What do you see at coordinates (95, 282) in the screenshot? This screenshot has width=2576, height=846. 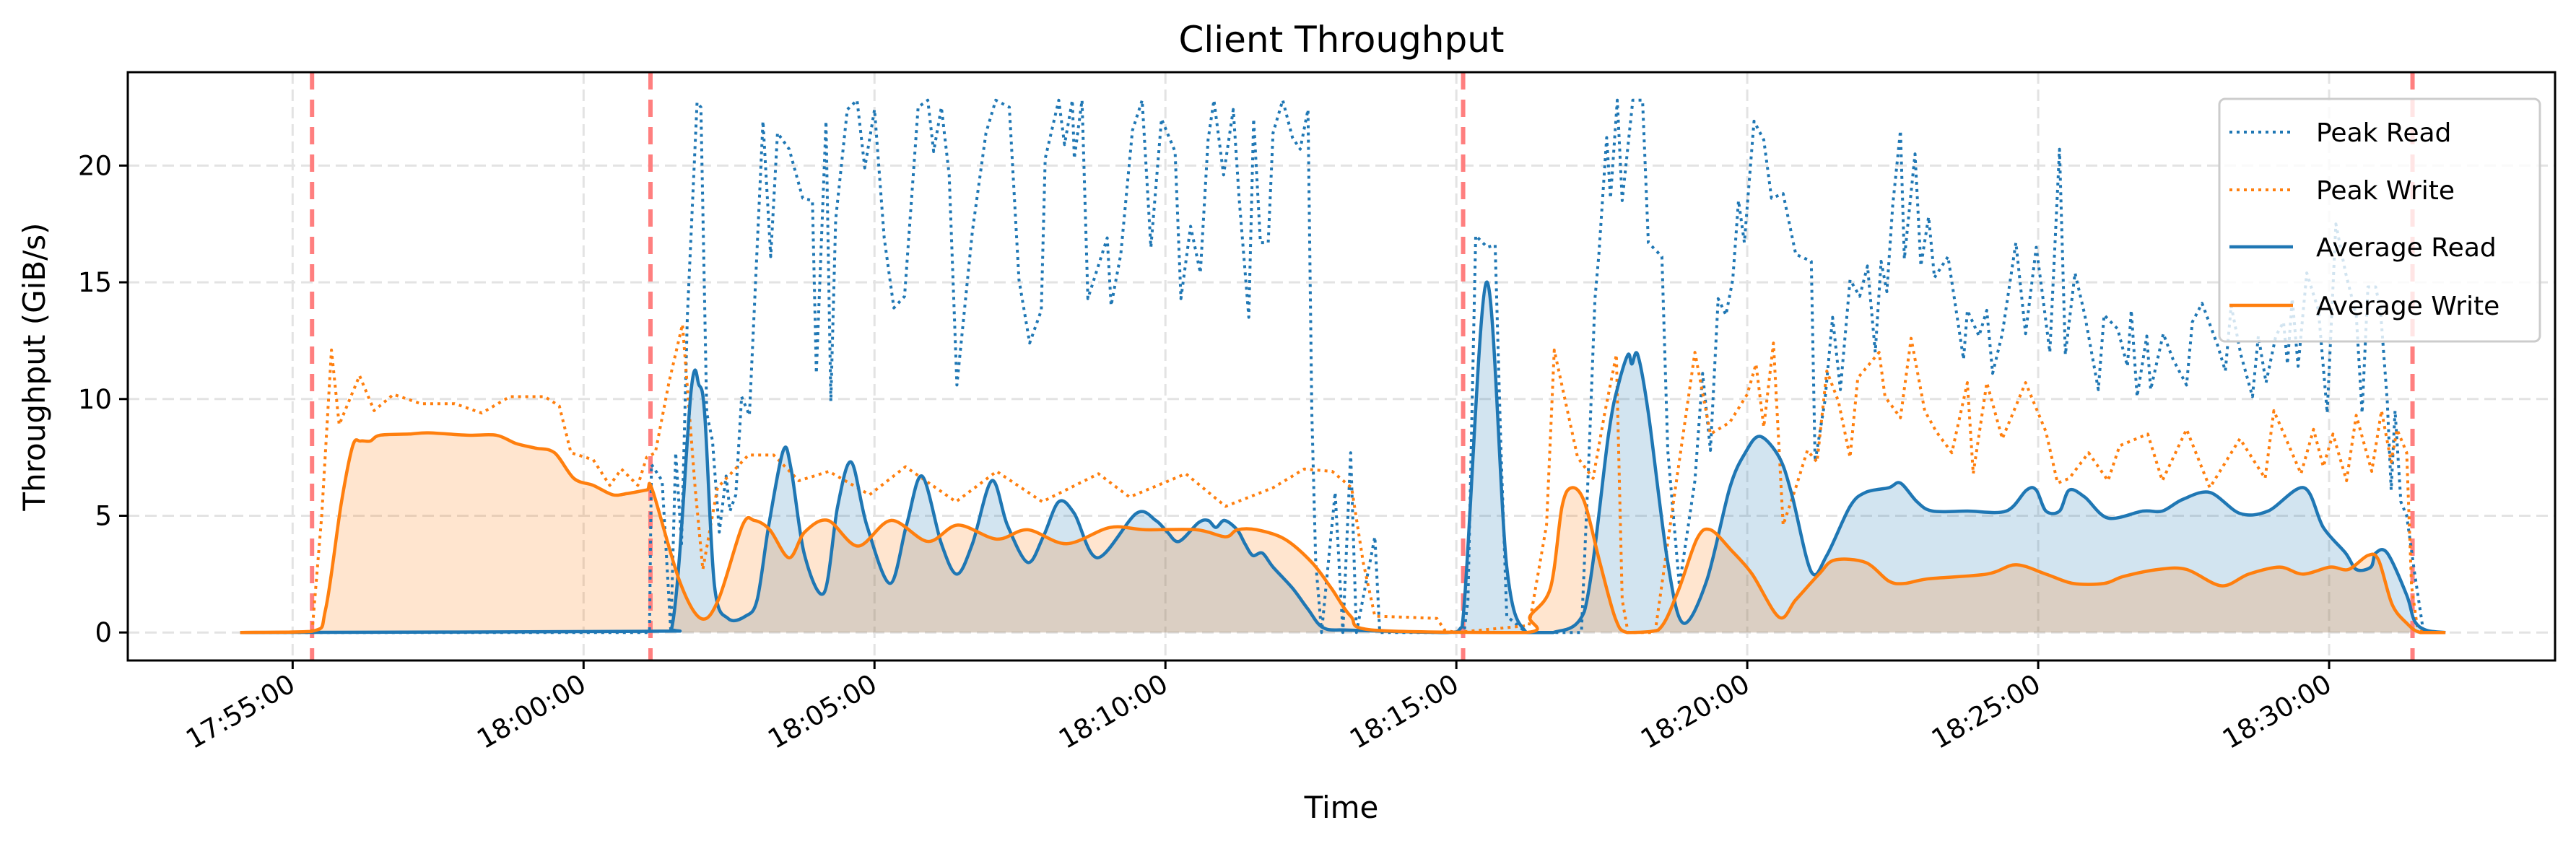 I see `y-tick-label: 15` at bounding box center [95, 282].